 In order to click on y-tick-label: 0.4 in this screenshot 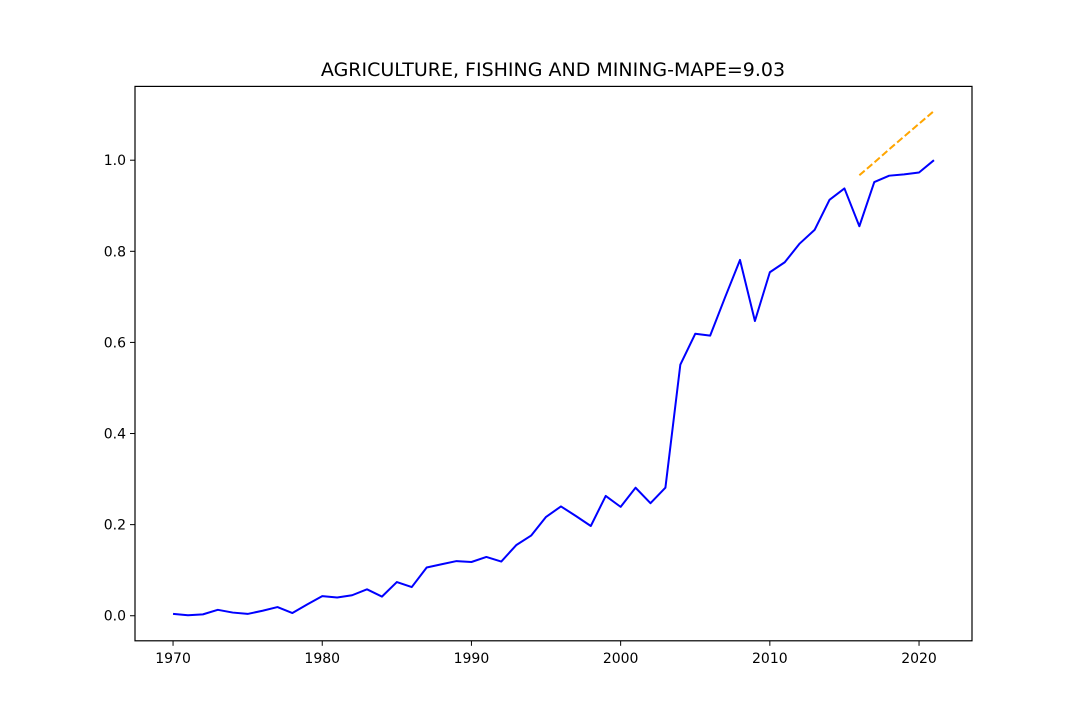, I will do `click(115, 435)`.